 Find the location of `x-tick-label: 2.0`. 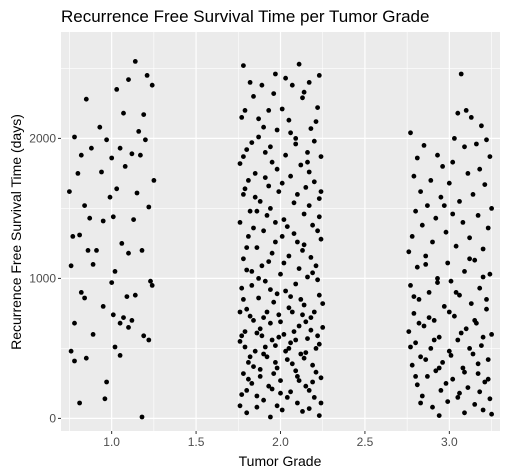

x-tick-label: 2.0 is located at coordinates (280, 442).